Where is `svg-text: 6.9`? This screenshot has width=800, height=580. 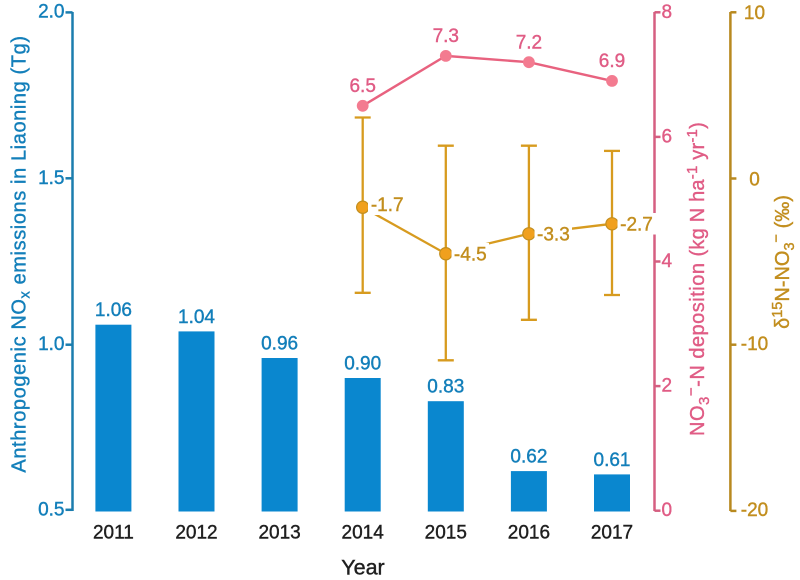 svg-text: 6.9 is located at coordinates (612, 61).